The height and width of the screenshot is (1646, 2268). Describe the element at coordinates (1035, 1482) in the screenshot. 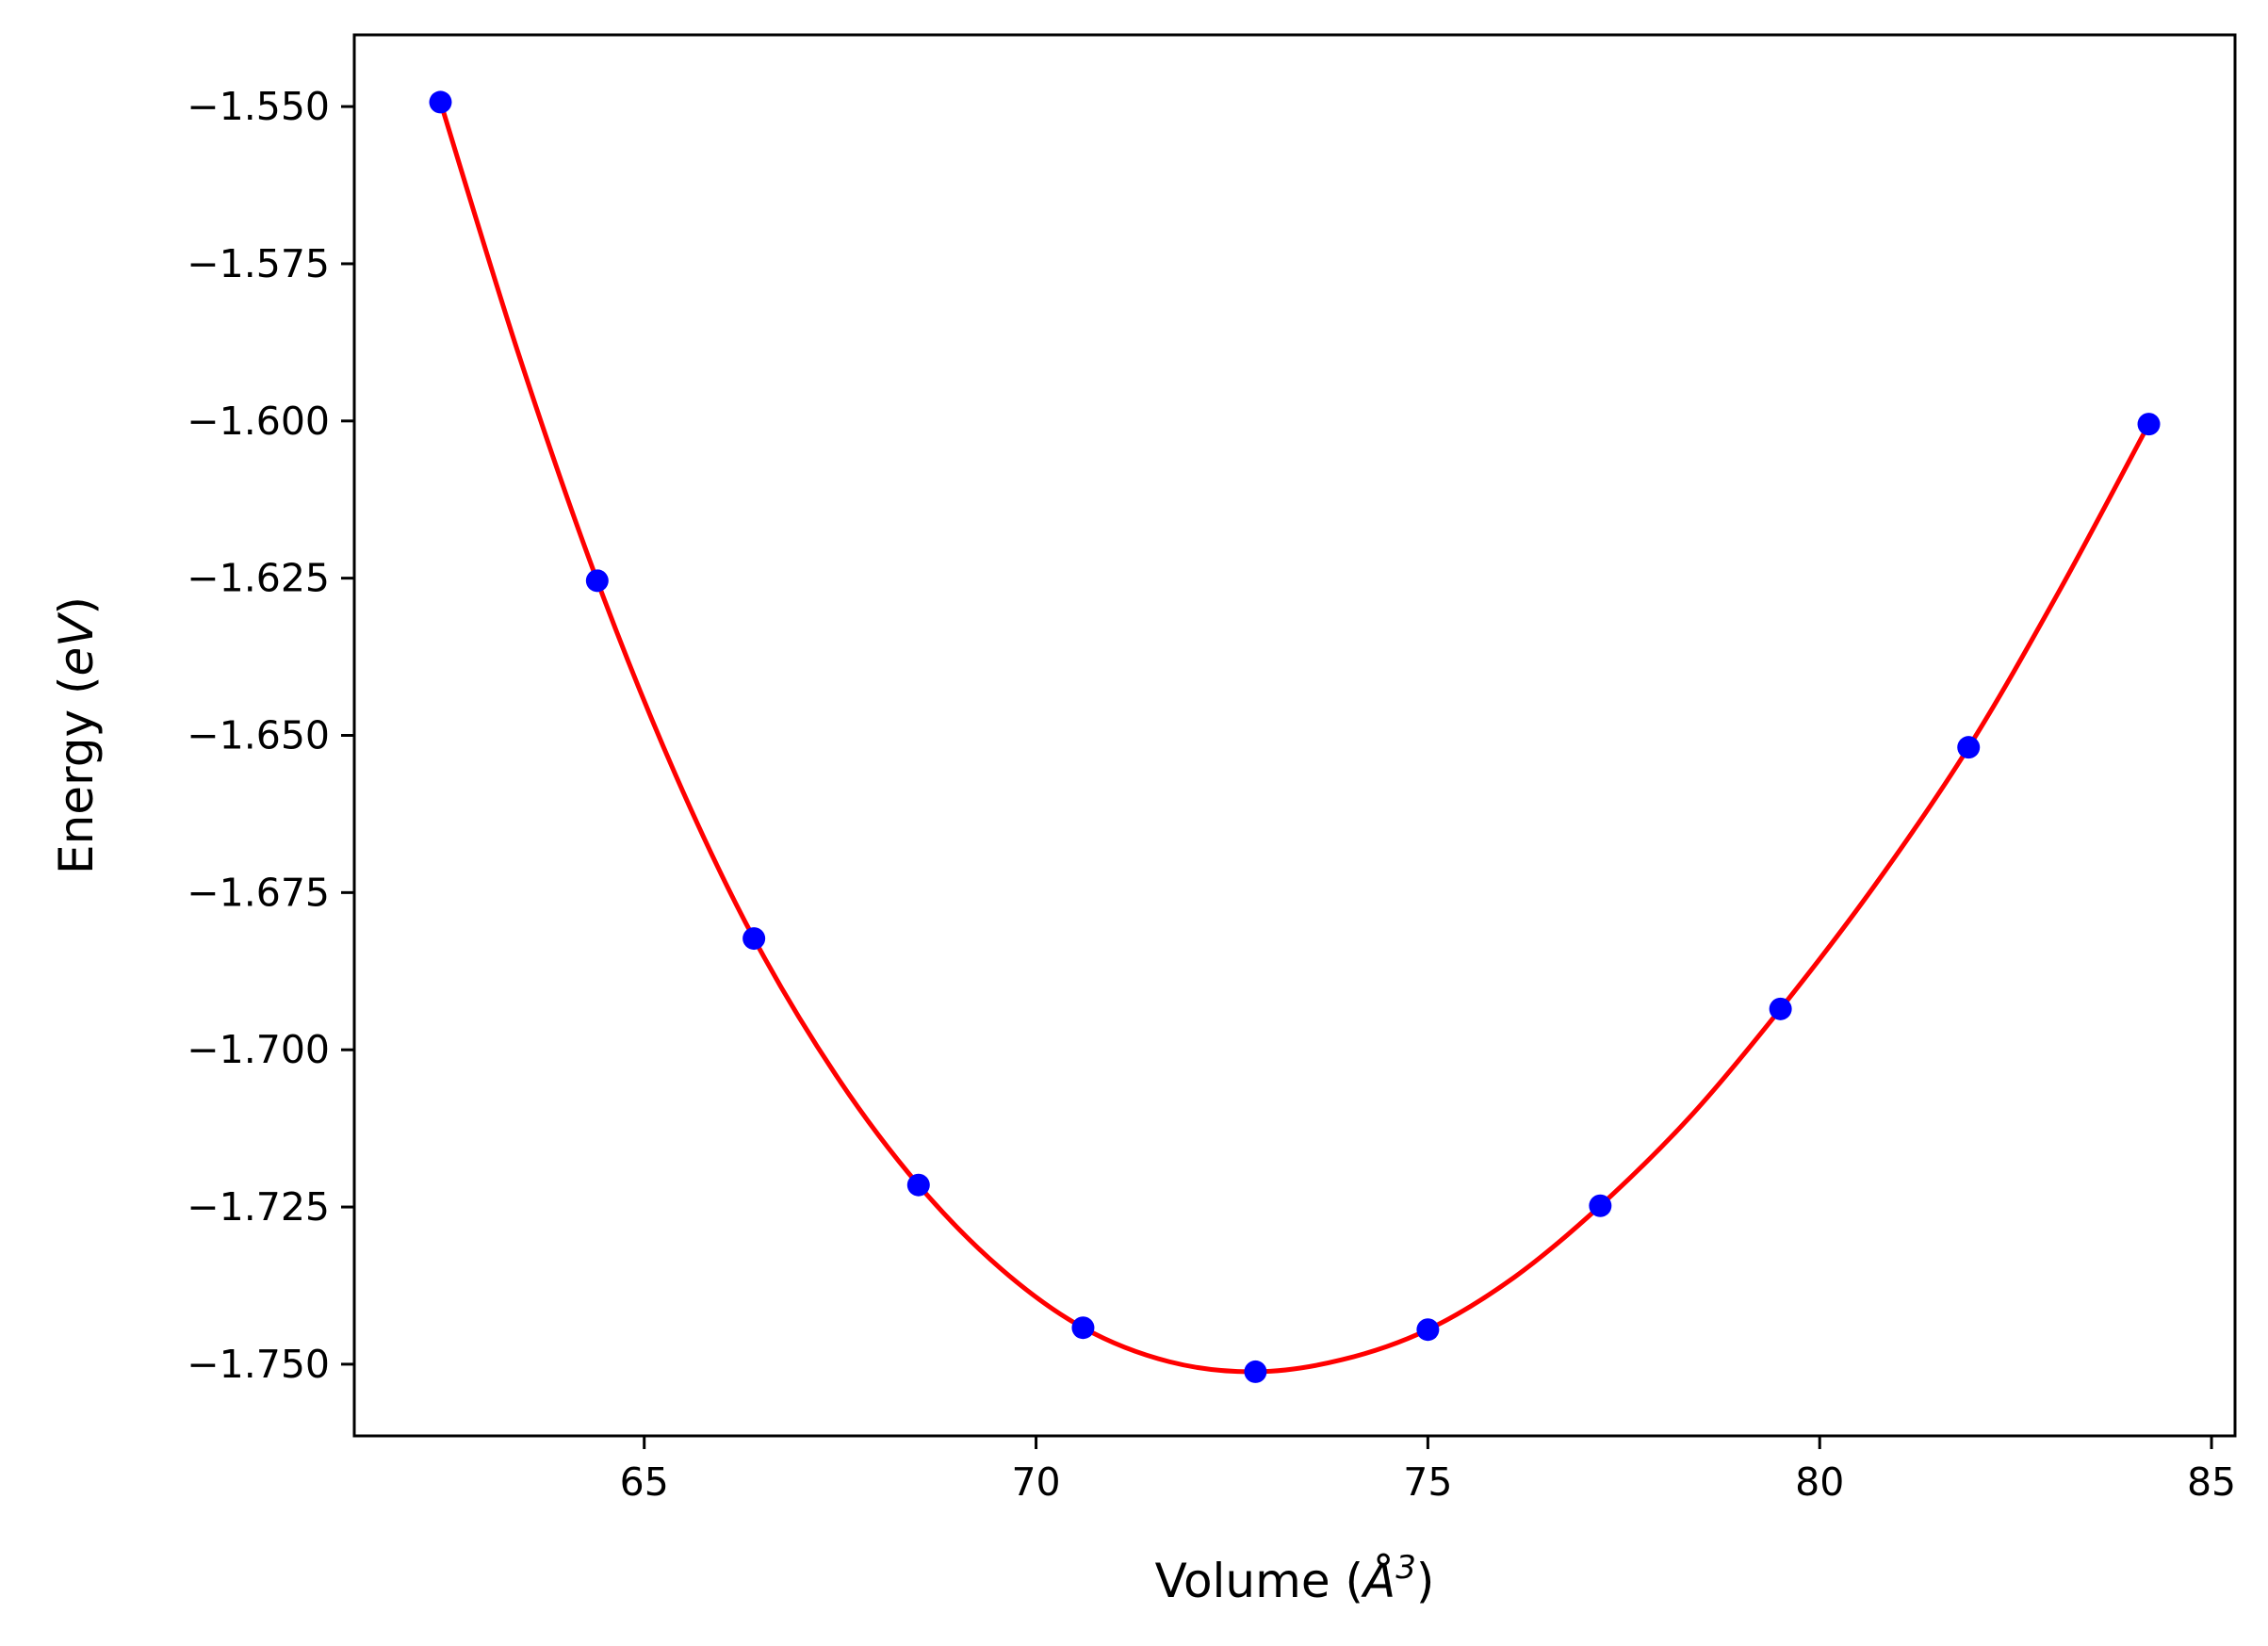

I see `x-tick-label: 70` at that location.